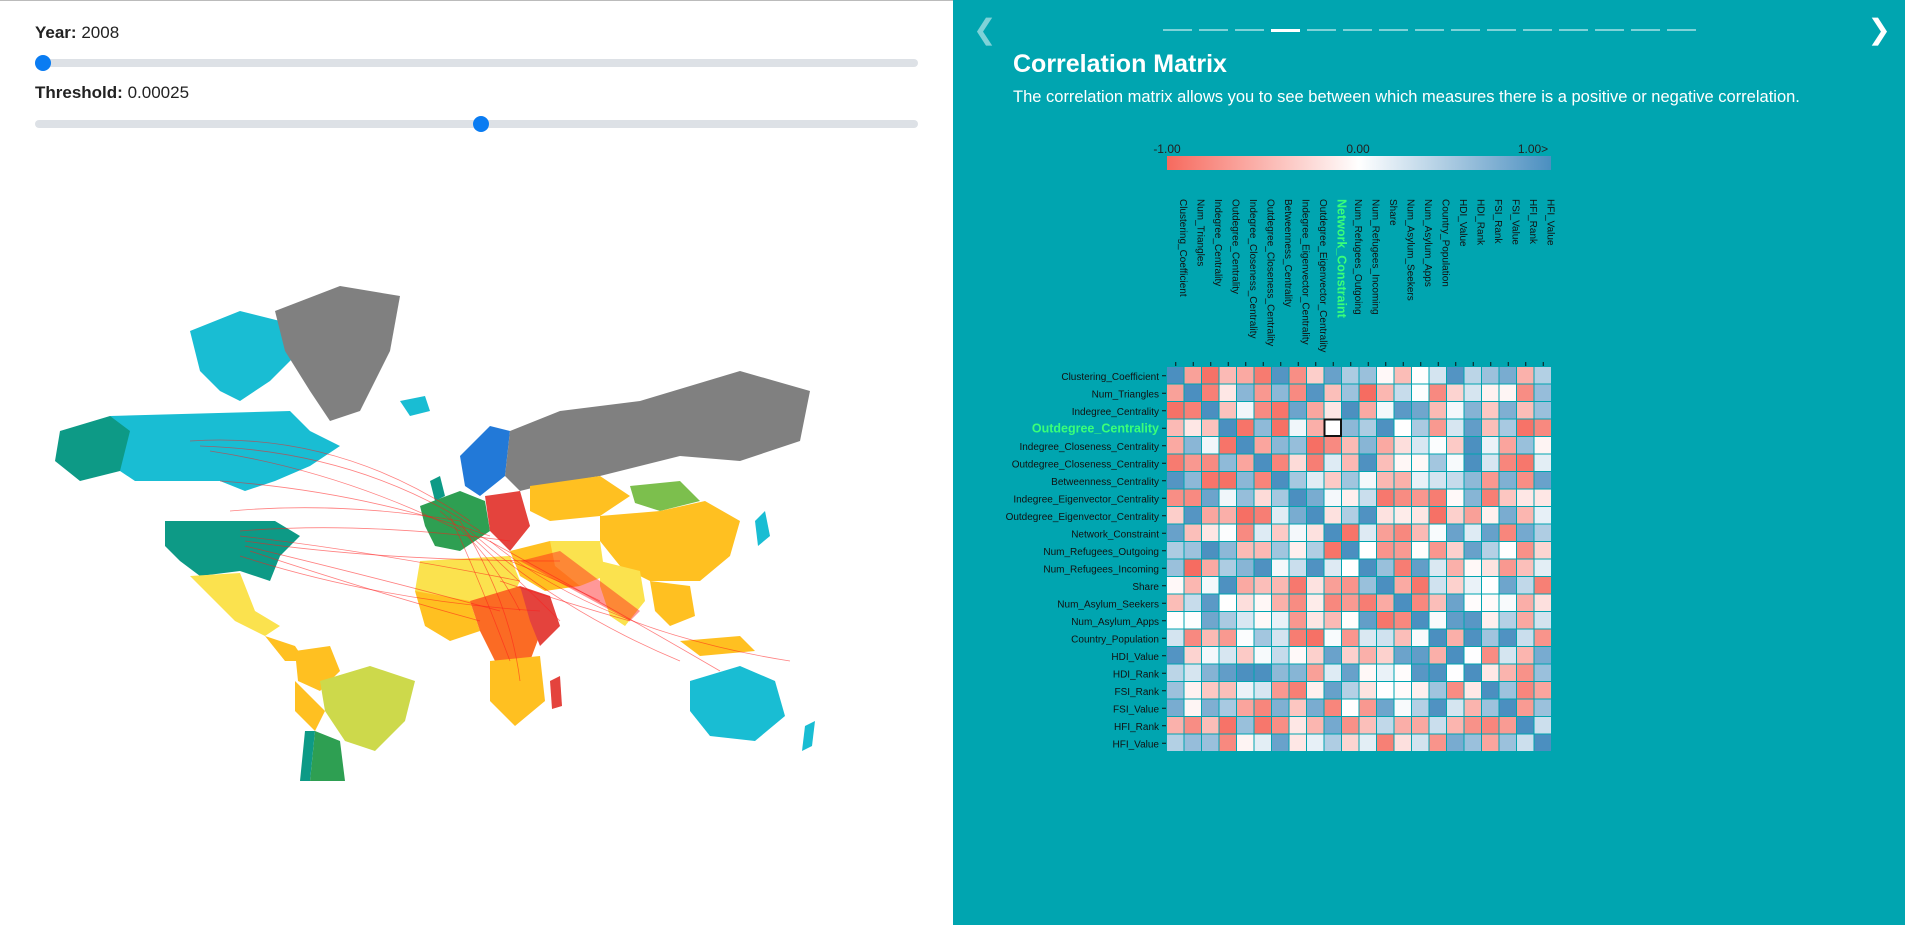 The height and width of the screenshot is (925, 1905). Describe the element at coordinates (1374, 257) in the screenshot. I see `column-label: Num_Refugees_Incoming` at that location.